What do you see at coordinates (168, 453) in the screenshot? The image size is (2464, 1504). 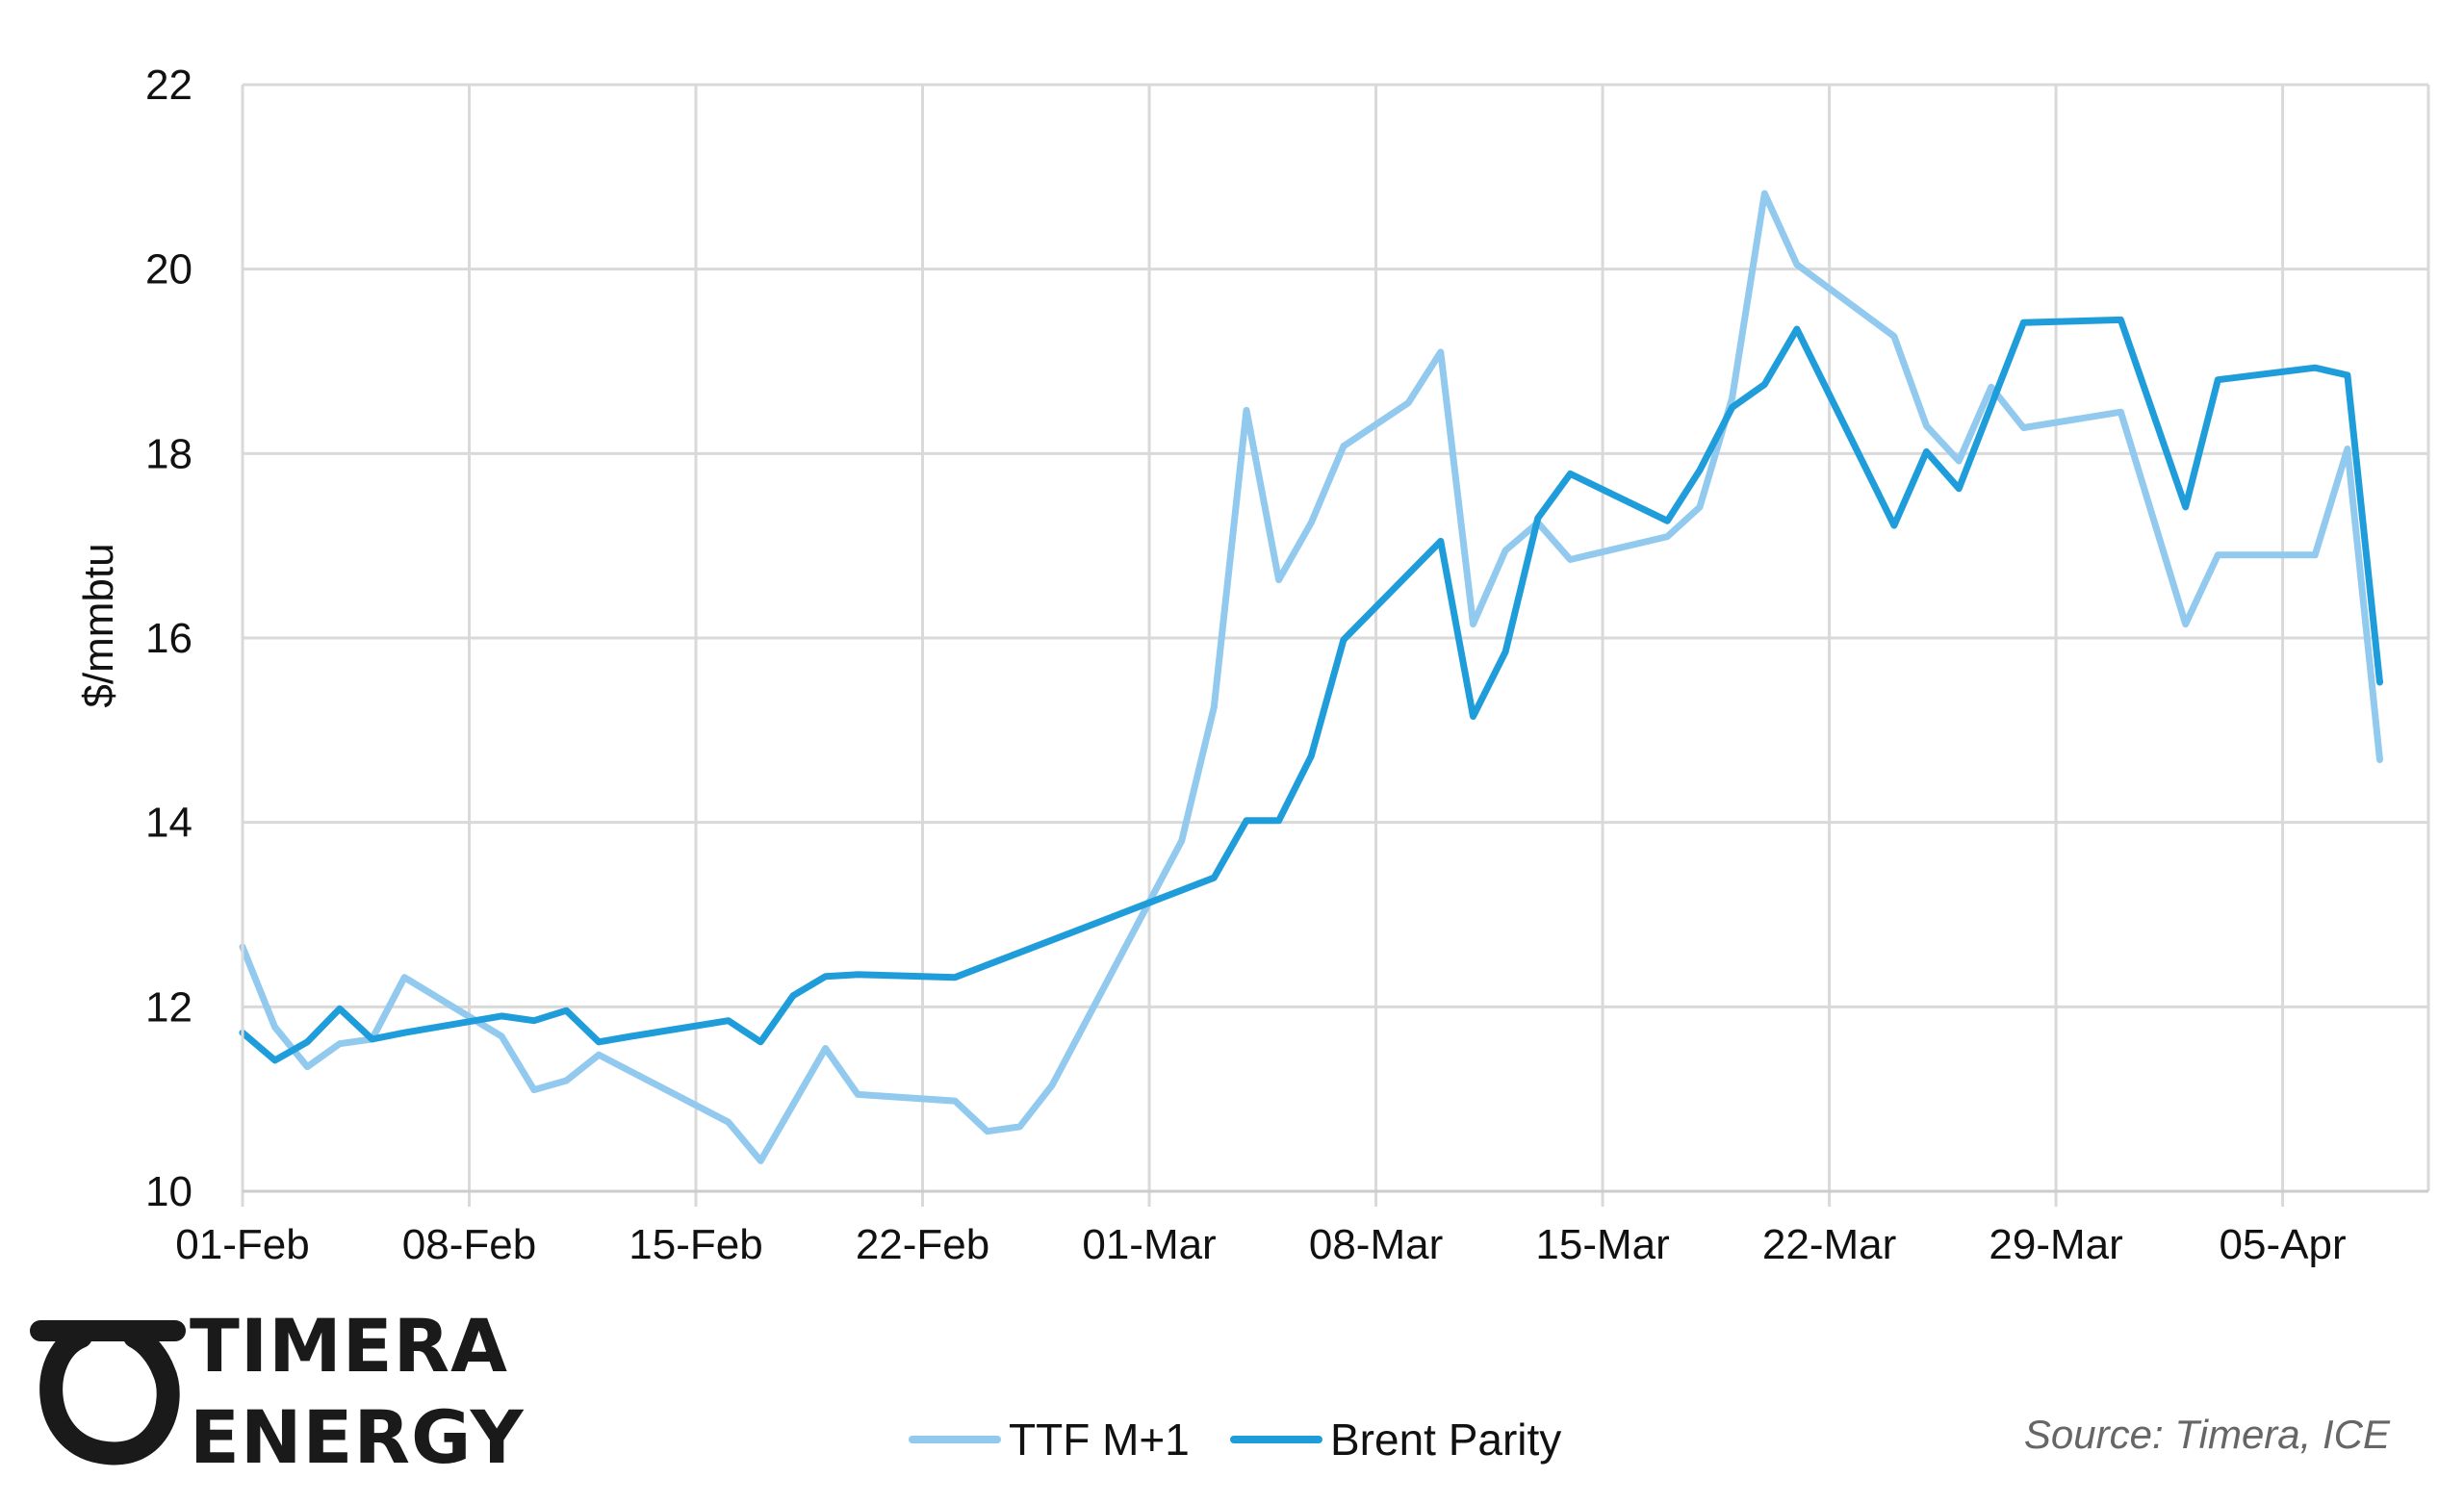 I see `y-tick-label: 18` at bounding box center [168, 453].